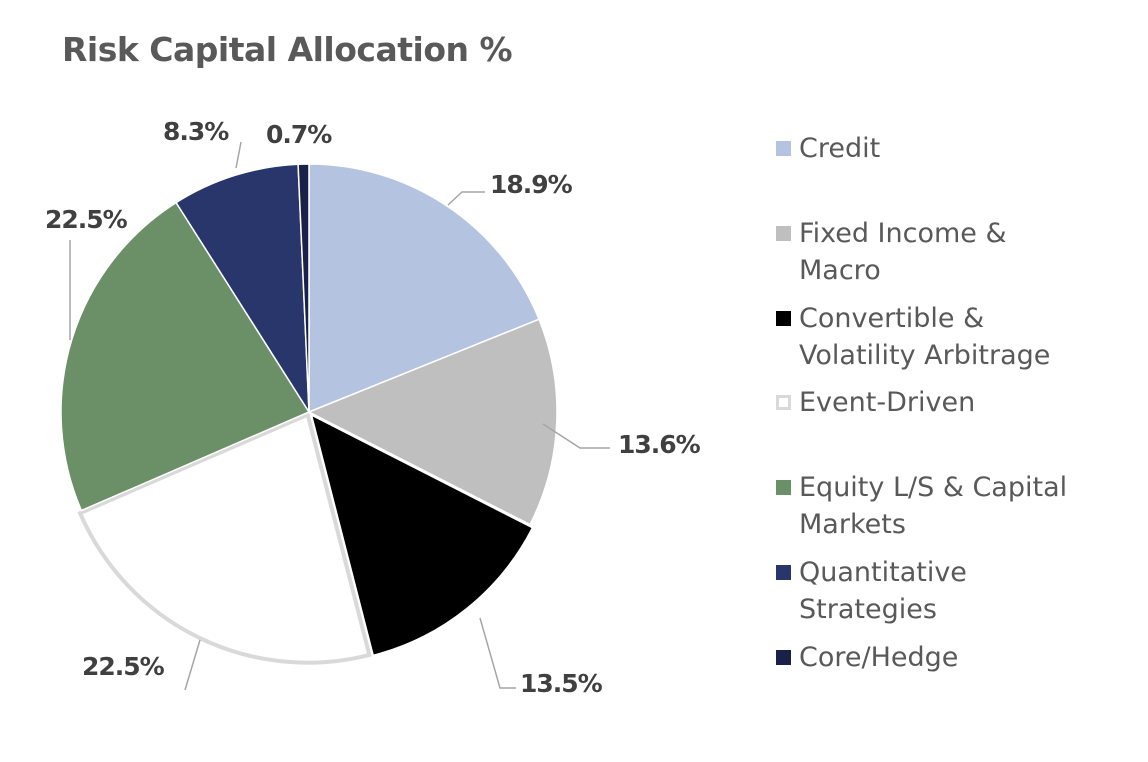 Image resolution: width=1148 pixels, height=762 pixels. Describe the element at coordinates (883, 572) in the screenshot. I see `legend-label-line: Quantitative` at that location.